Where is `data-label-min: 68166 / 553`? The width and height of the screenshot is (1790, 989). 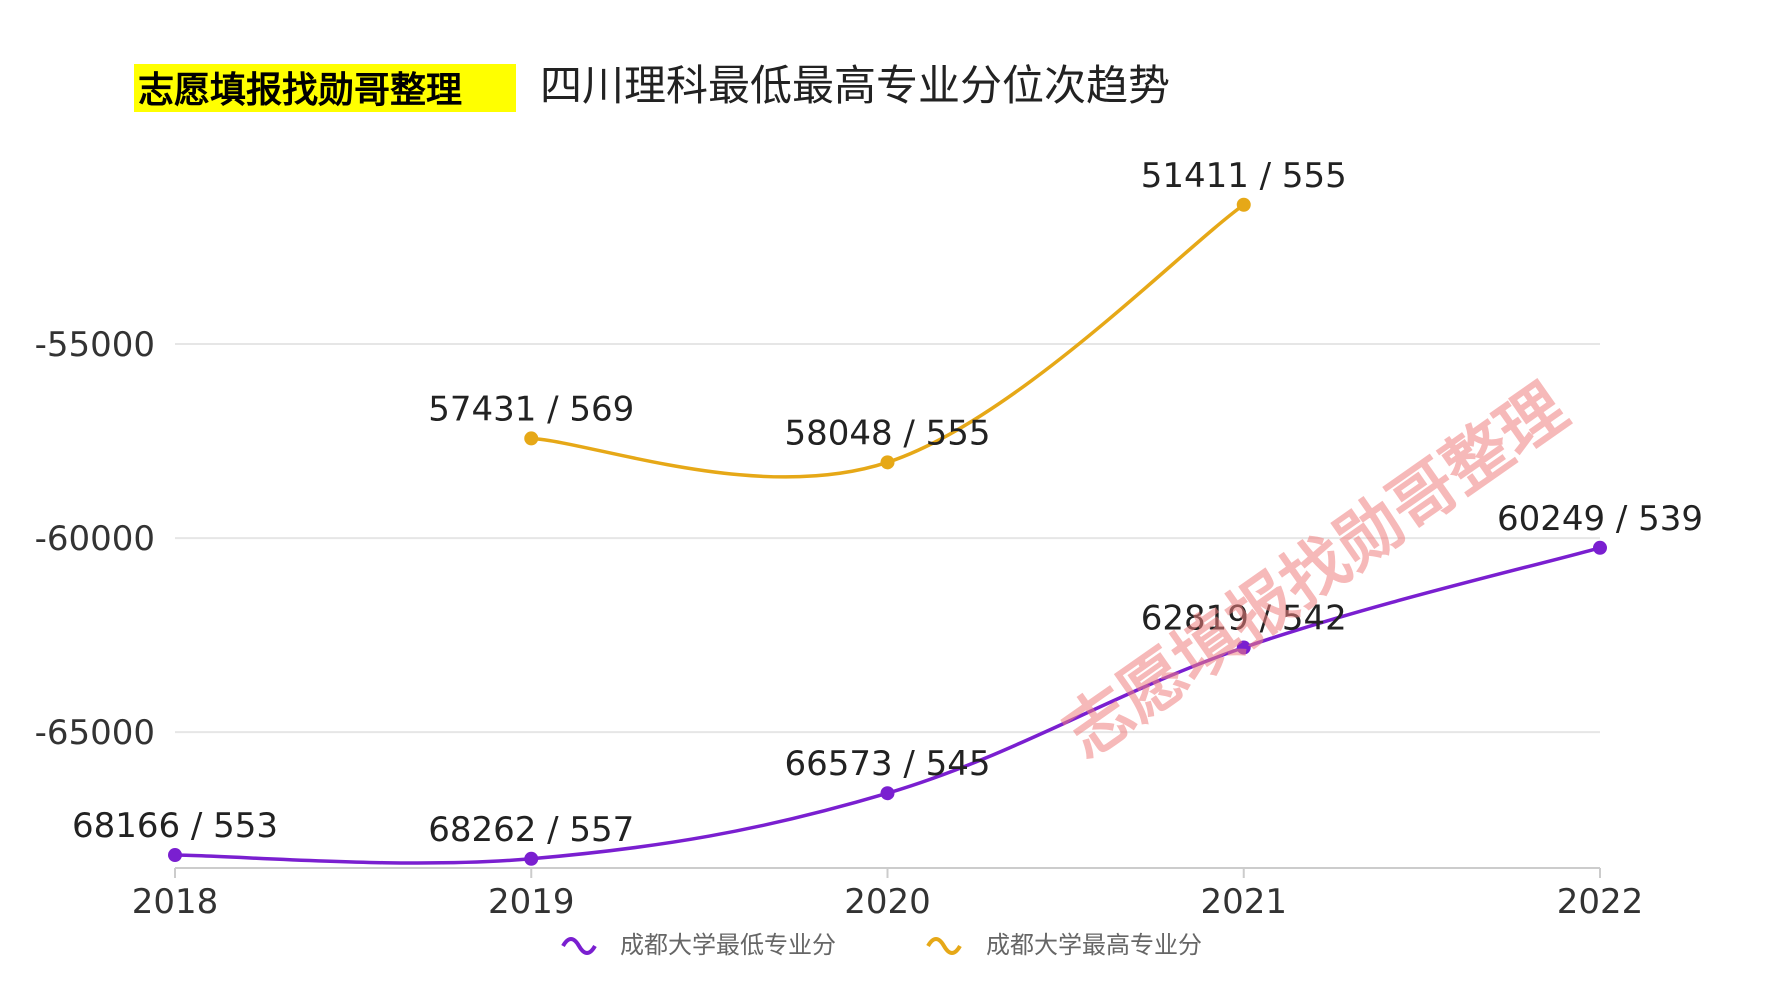
data-label-min: 68166 / 553 is located at coordinates (175, 826).